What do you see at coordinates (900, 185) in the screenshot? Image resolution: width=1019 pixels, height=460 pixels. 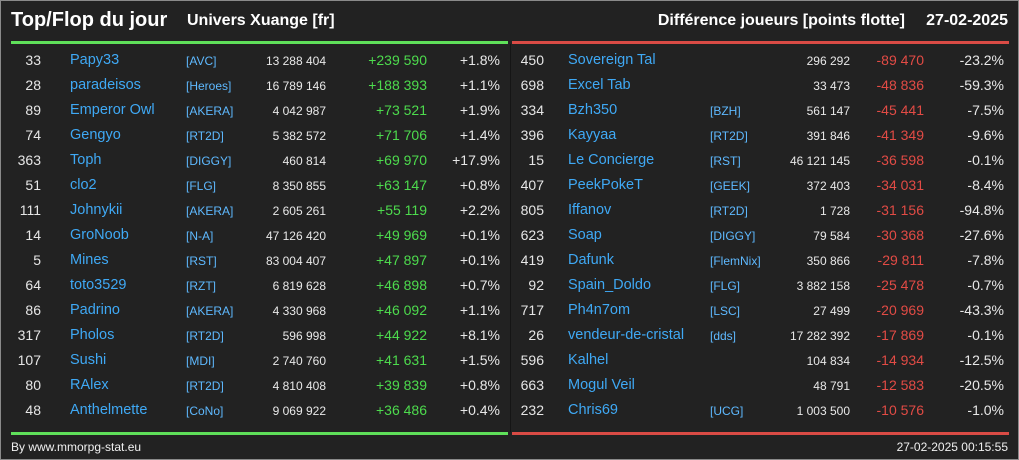 I see `points-difference: -34 031` at bounding box center [900, 185].